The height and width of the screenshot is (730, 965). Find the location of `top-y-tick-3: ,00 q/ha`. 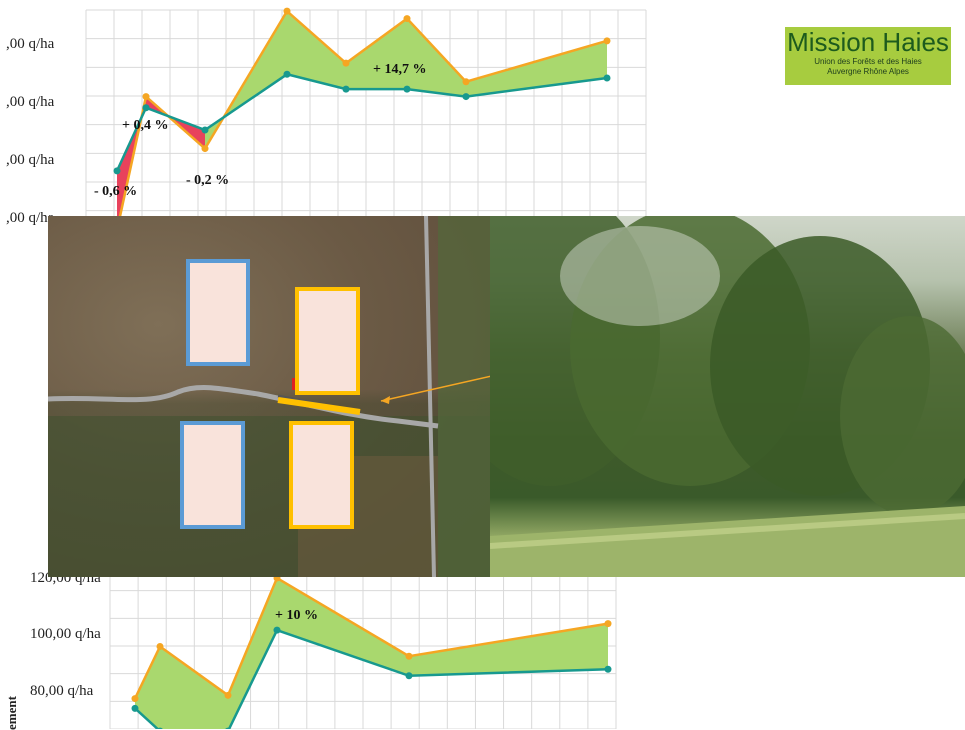

top-y-tick-3: ,00 q/ha is located at coordinates (30, 160).